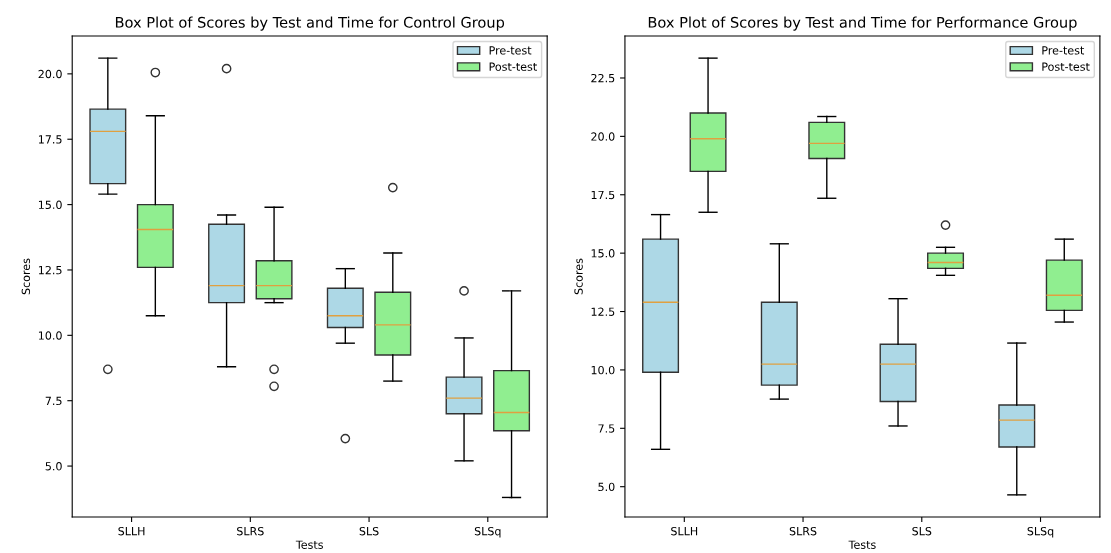 The image size is (1111, 553). I want to click on chart-title: Box Plot of Scores by Test and Time for Performance Group, so click(862, 23).